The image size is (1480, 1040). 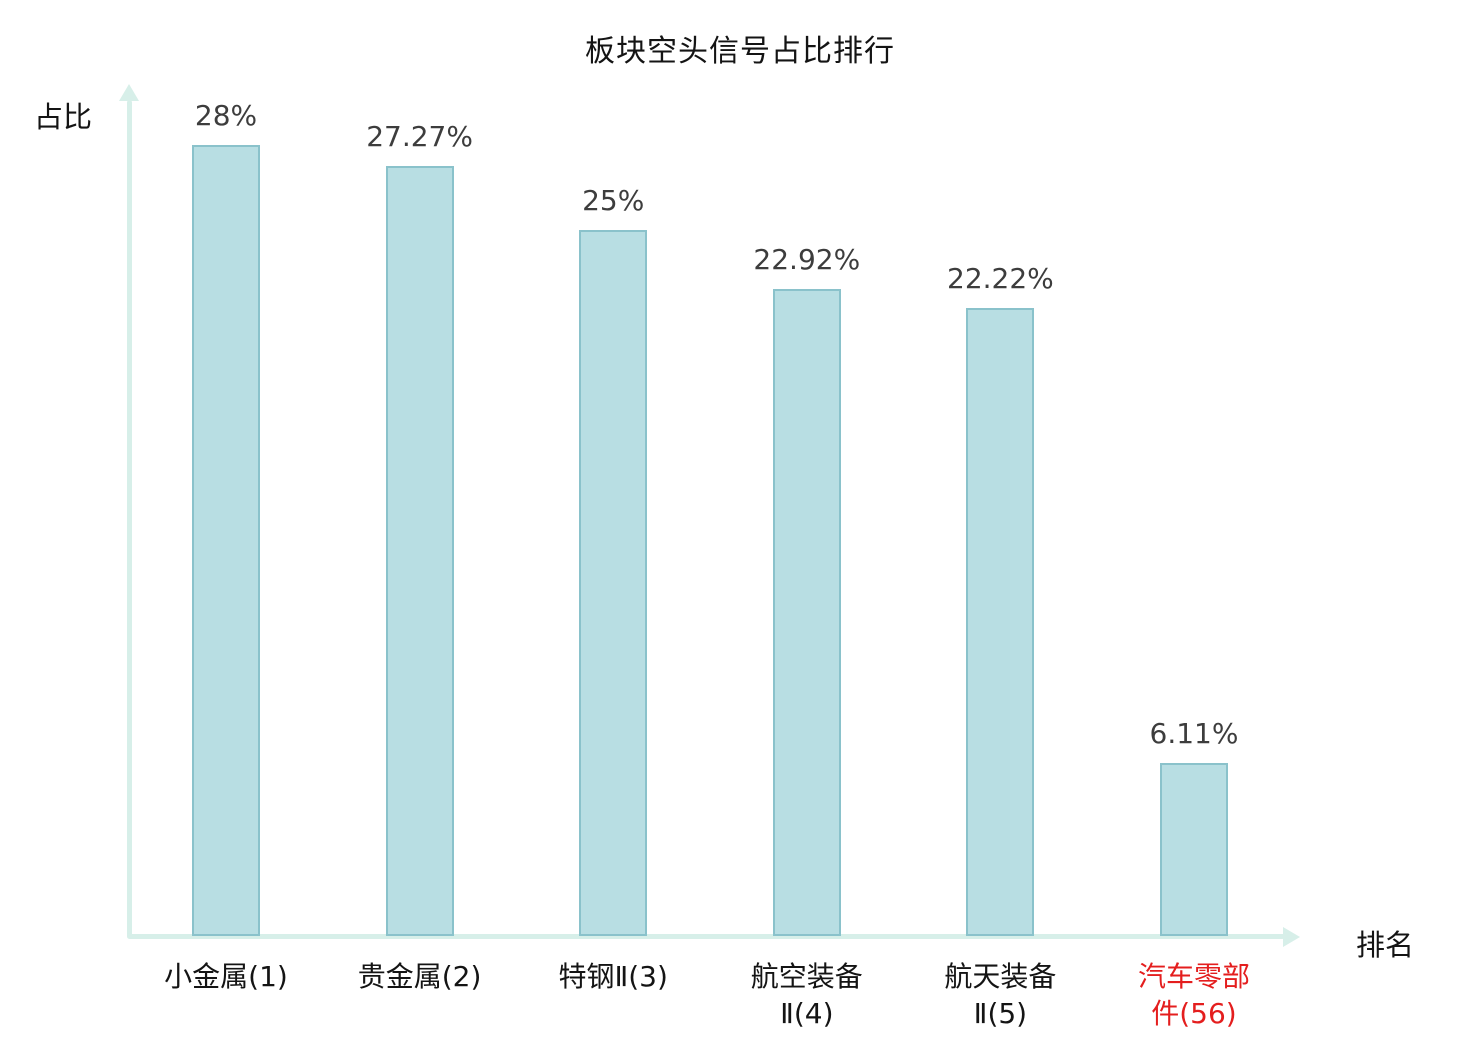 What do you see at coordinates (1194, 734) in the screenshot?
I see `bar-value-label: 6.11%` at bounding box center [1194, 734].